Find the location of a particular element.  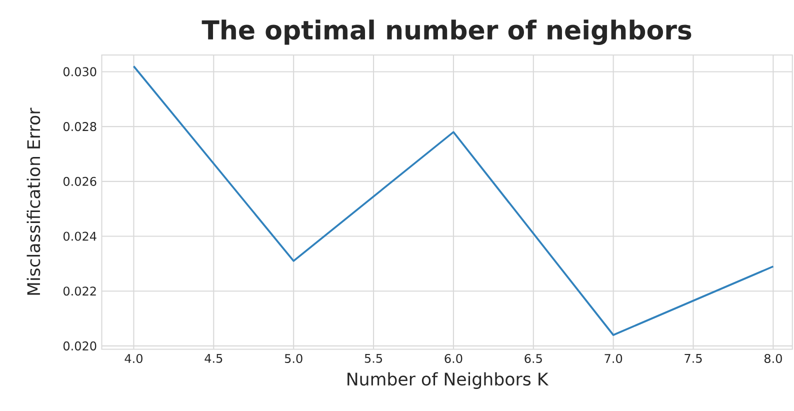

x-tick-label: 6.5 is located at coordinates (533, 359).